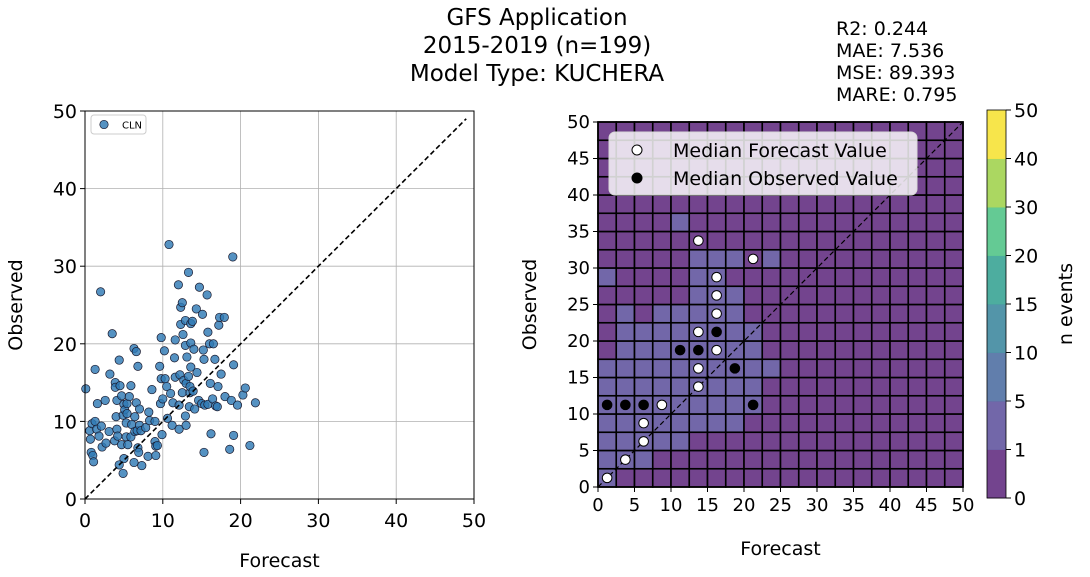 The height and width of the screenshot is (577, 1090). What do you see at coordinates (578, 195) in the screenshot?
I see `y-tick-label: 40` at bounding box center [578, 195].